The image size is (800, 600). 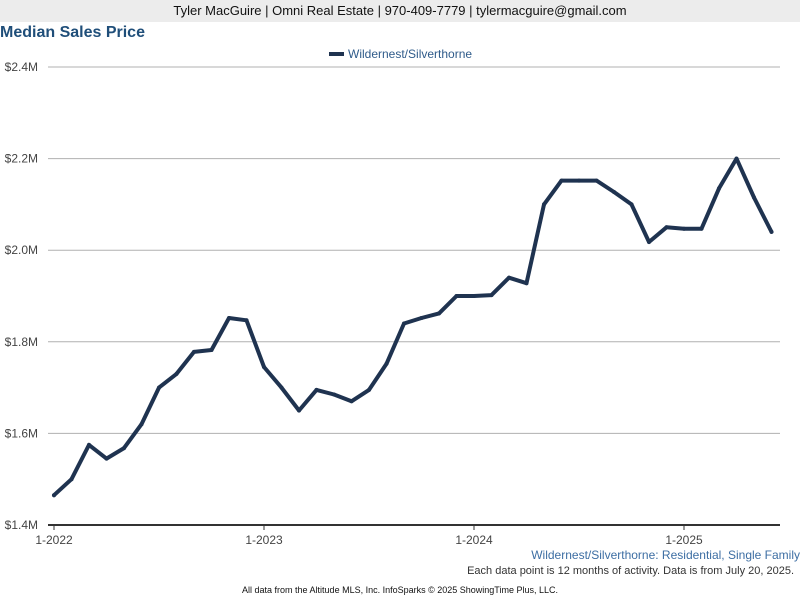 What do you see at coordinates (410, 54) in the screenshot?
I see `legend-label: Wildernest/Silverthorne` at bounding box center [410, 54].